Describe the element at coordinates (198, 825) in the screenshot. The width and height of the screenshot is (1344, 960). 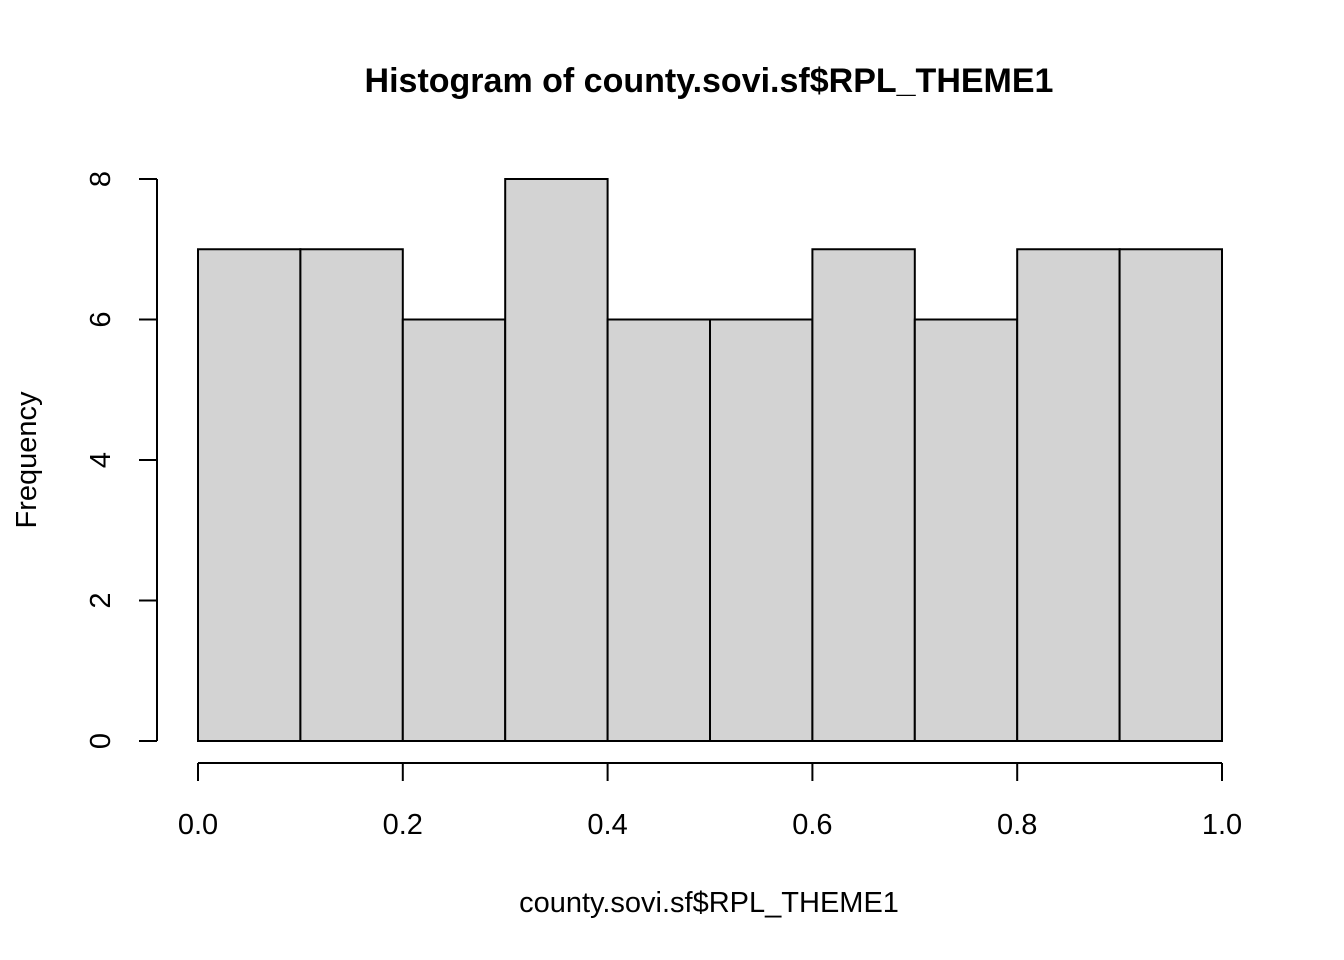
I see `x-tick-label: 0.0` at that location.